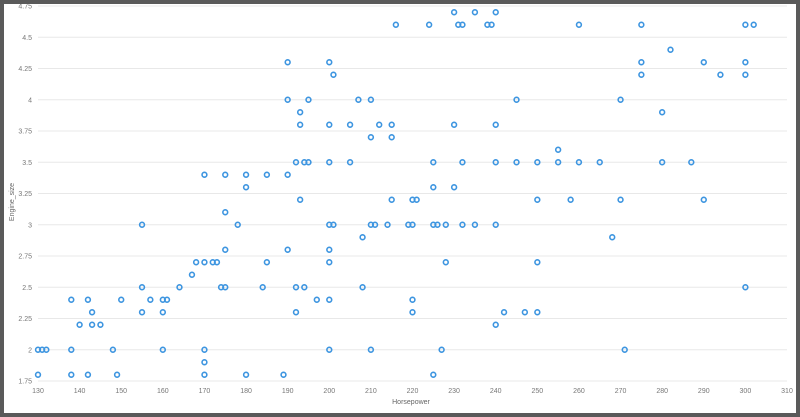  Describe the element at coordinates (371, 391) in the screenshot. I see `x-tick-label: 210` at that location.